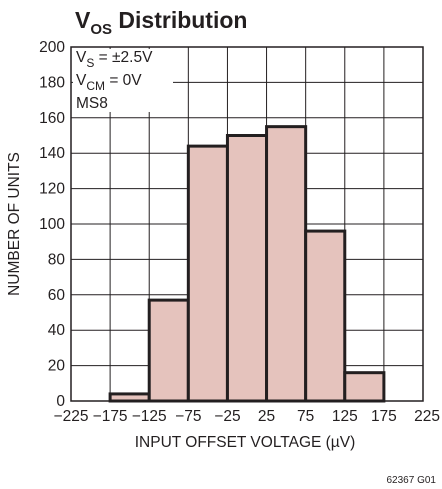  Describe the element at coordinates (114, 59) in the screenshot. I see `test-condition: VS = ±2.5V` at that location.